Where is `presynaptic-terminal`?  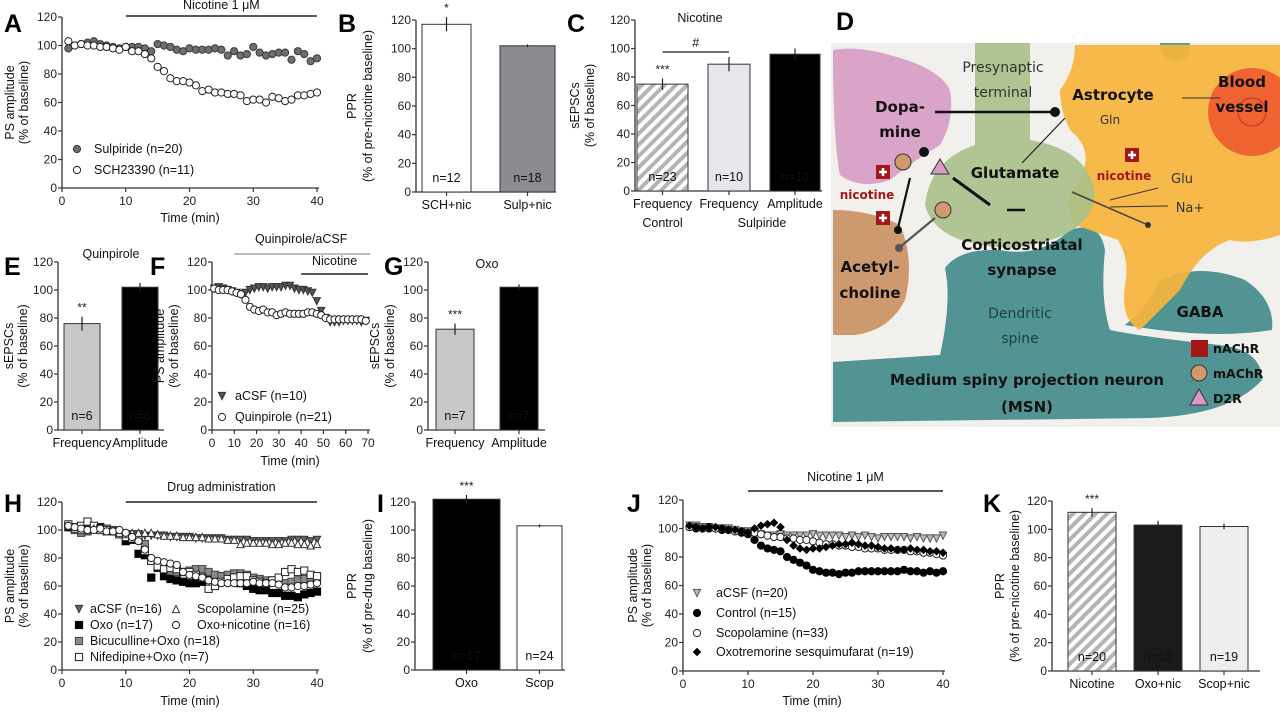 presynaptic-terminal is located at coordinates (1010, 145).